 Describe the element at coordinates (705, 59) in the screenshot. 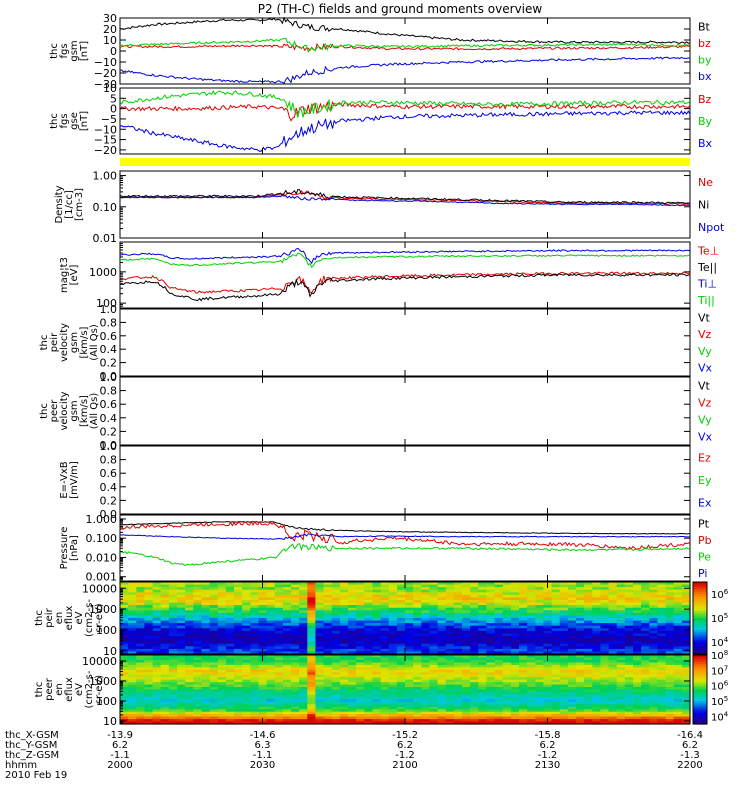

I see `legend-by: by` at that location.